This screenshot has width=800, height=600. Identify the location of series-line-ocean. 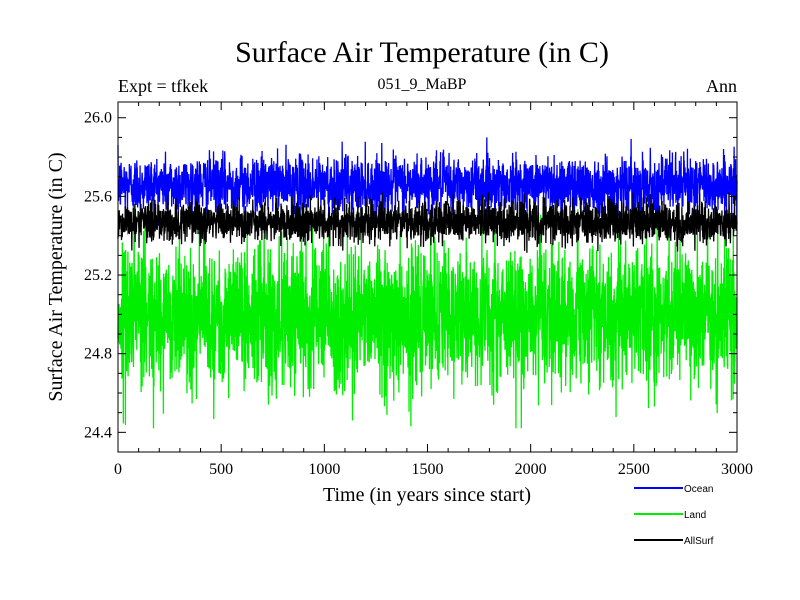
(427, 181).